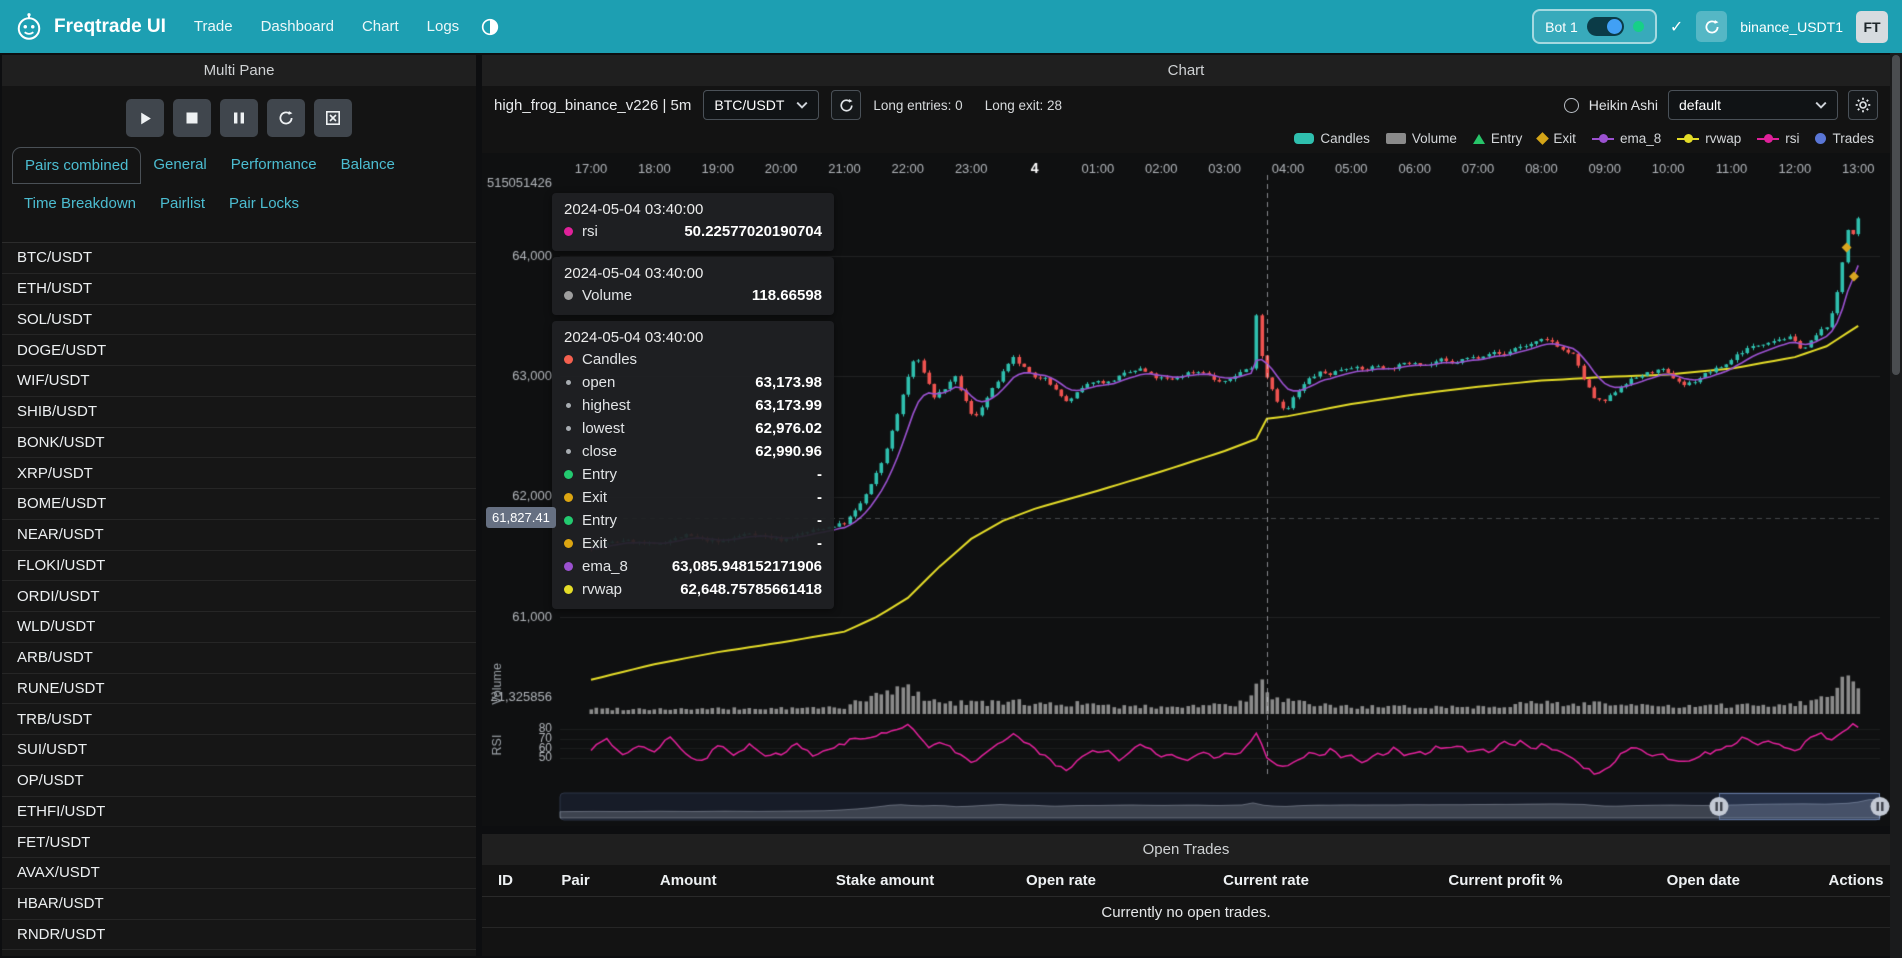  I want to click on stop-bot-button, so click(192, 118).